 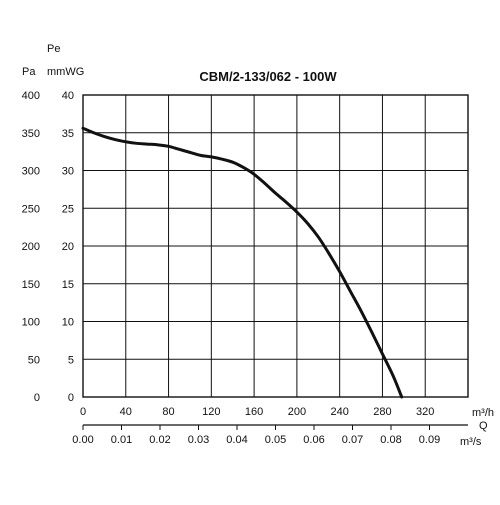 I want to click on y-tick-label-mmwg: 40, so click(x=68, y=96).